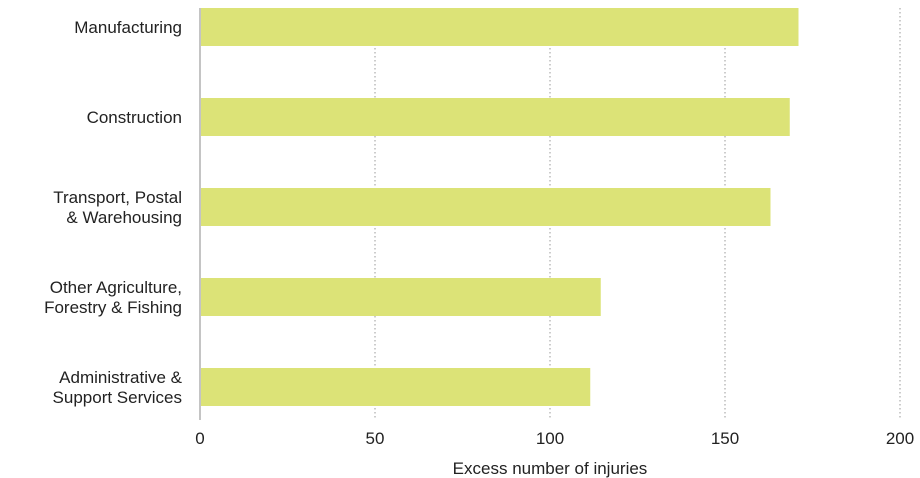 The image size is (920, 478). Describe the element at coordinates (550, 468) in the screenshot. I see `x-axis-title: Excess number of injuries` at that location.